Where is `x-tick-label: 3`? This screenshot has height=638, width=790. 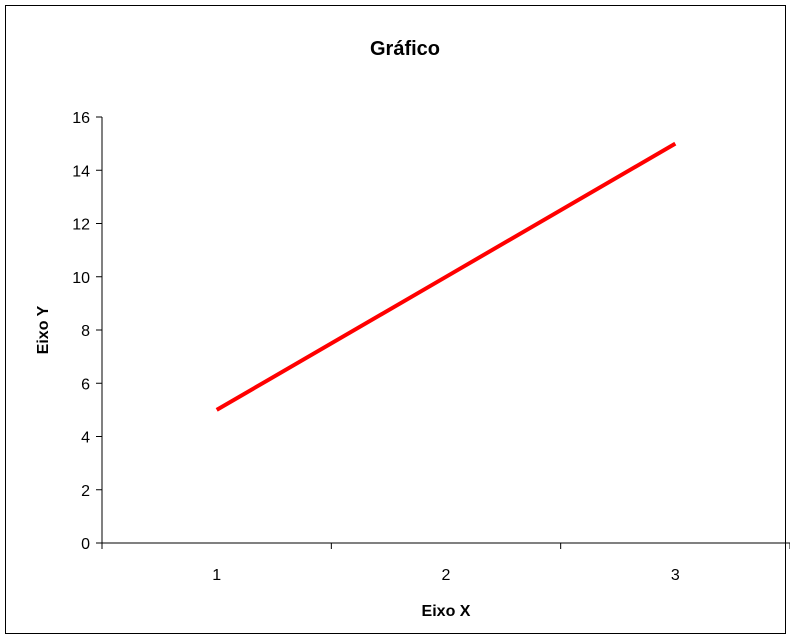 x-tick-label: 3 is located at coordinates (675, 575).